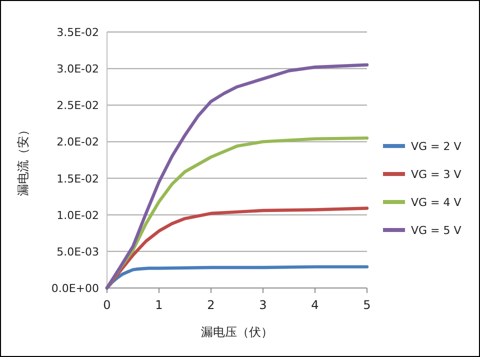 The width and height of the screenshot is (480, 357). Describe the element at coordinates (23, 160) in the screenshot. I see `y-axis-title: 漏电流（安）` at that location.